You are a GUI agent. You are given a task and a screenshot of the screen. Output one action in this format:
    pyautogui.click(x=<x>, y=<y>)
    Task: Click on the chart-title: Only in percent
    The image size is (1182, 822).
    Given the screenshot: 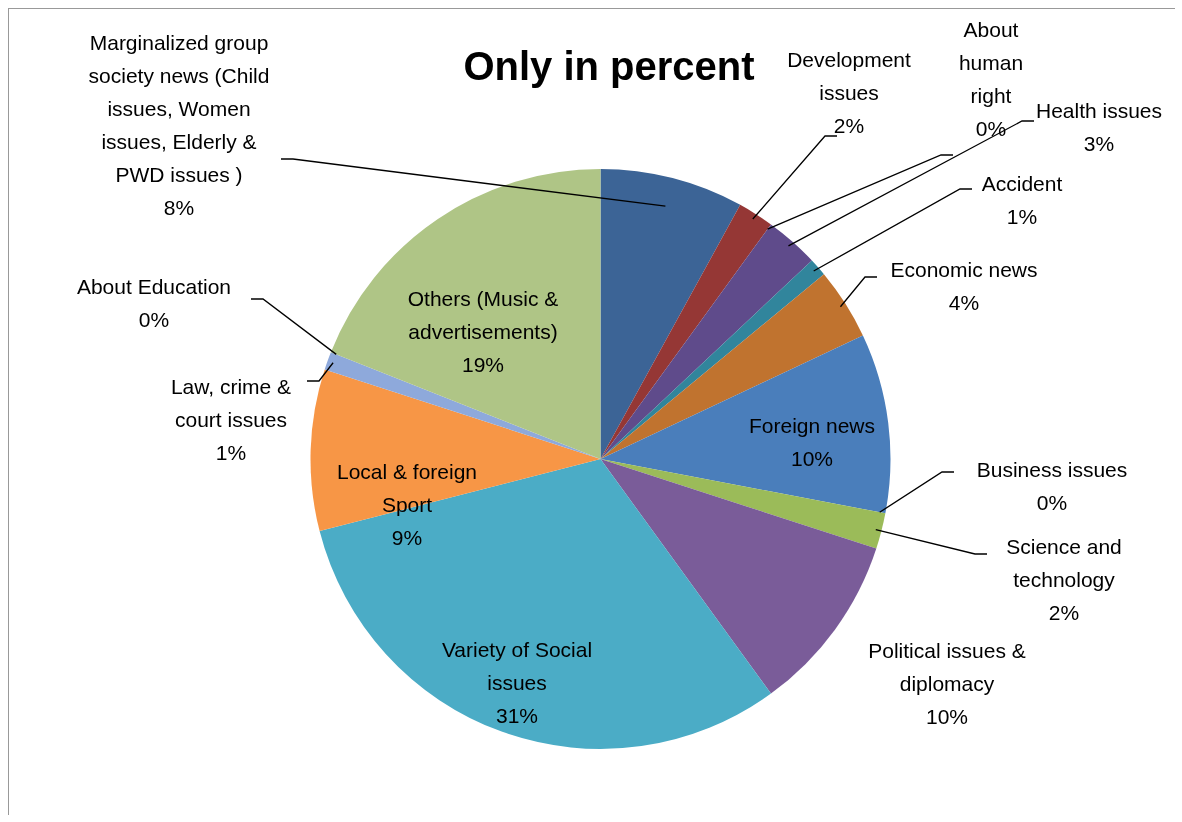 What is the action you would take?
    pyautogui.click(x=609, y=66)
    